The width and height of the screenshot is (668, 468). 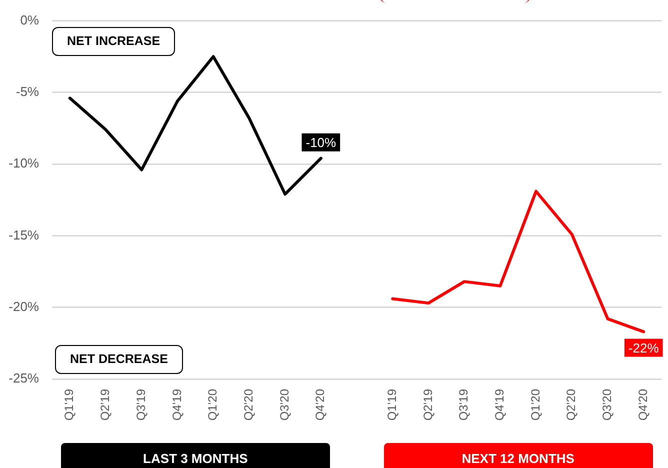 What do you see at coordinates (24, 378) in the screenshot?
I see `y-tick-label: -25%` at bounding box center [24, 378].